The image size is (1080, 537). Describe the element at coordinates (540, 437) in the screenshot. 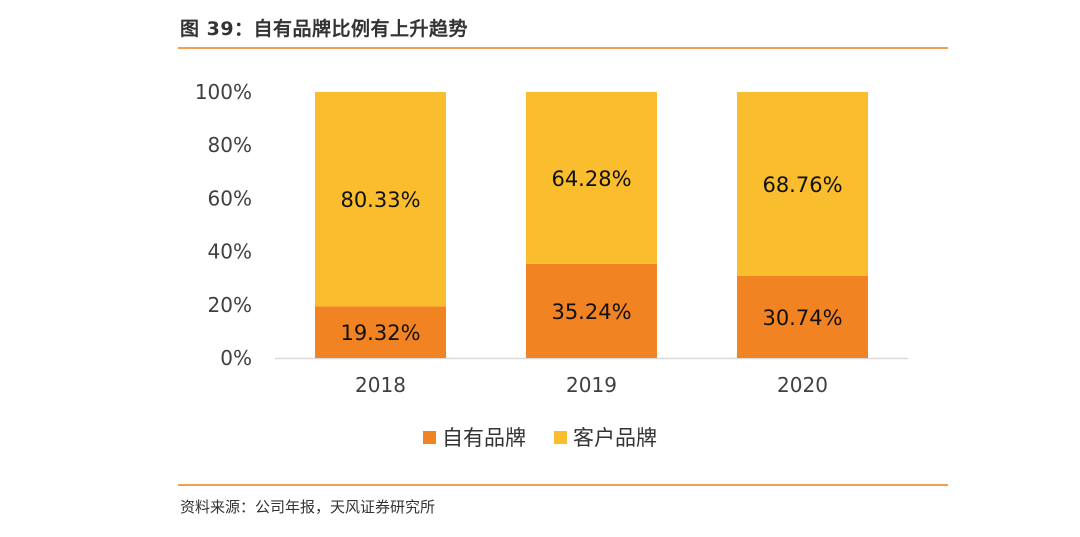

I see `legend: 自有品牌 客户品牌` at that location.